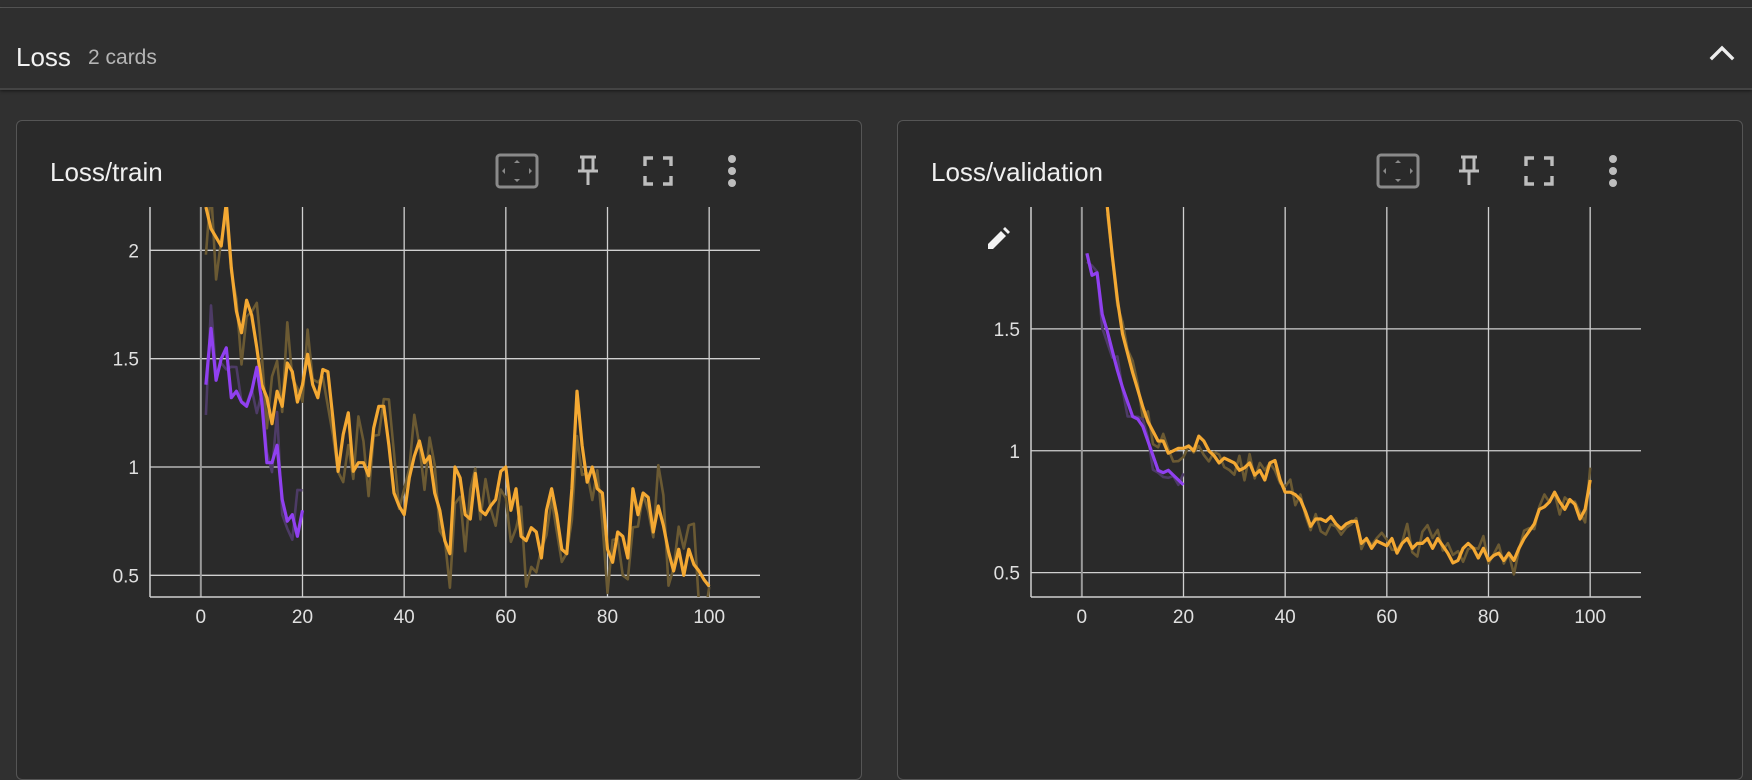 The width and height of the screenshot is (1752, 780). I want to click on pencil-icon, so click(999, 238).